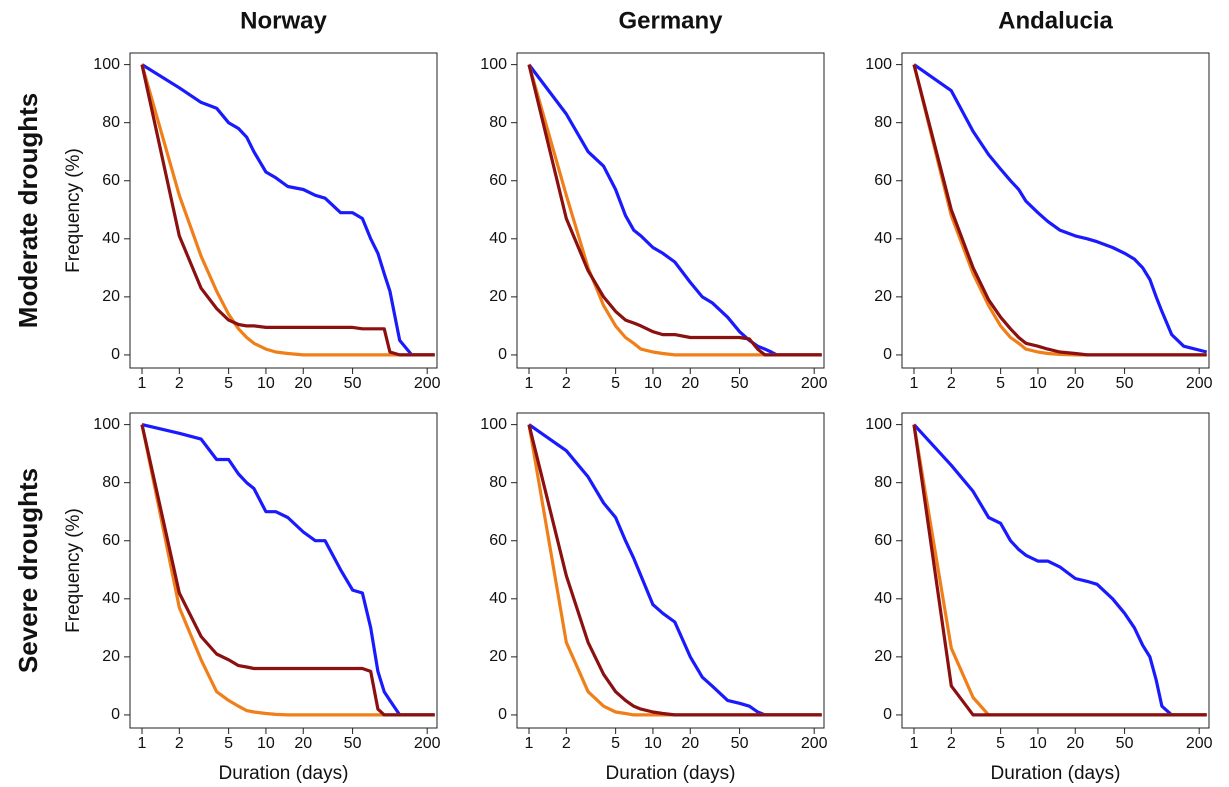  Describe the element at coordinates (28, 210) in the screenshot. I see `row-label: Moderate droughts` at that location.